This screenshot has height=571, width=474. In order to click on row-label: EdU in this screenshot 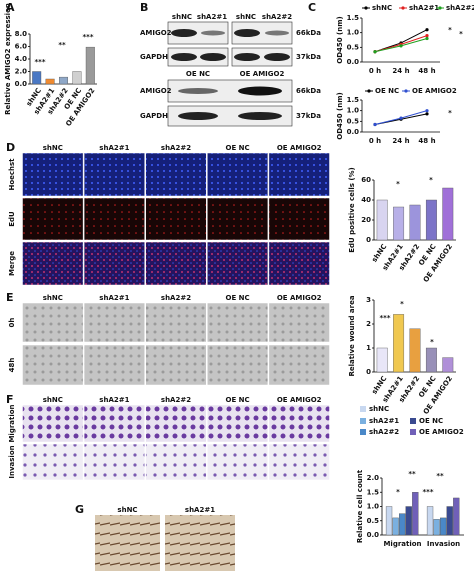, I will do `click(12, 219)`.